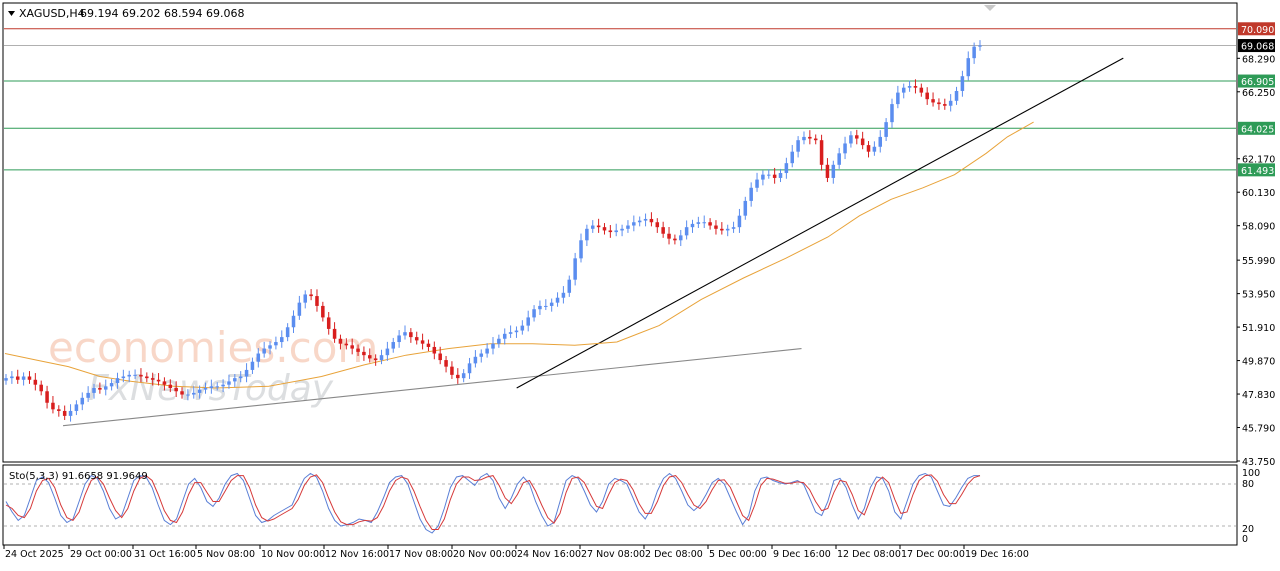 This screenshot has width=1280, height=571. I want to click on symbol-dropdown-icon, so click(11, 13).